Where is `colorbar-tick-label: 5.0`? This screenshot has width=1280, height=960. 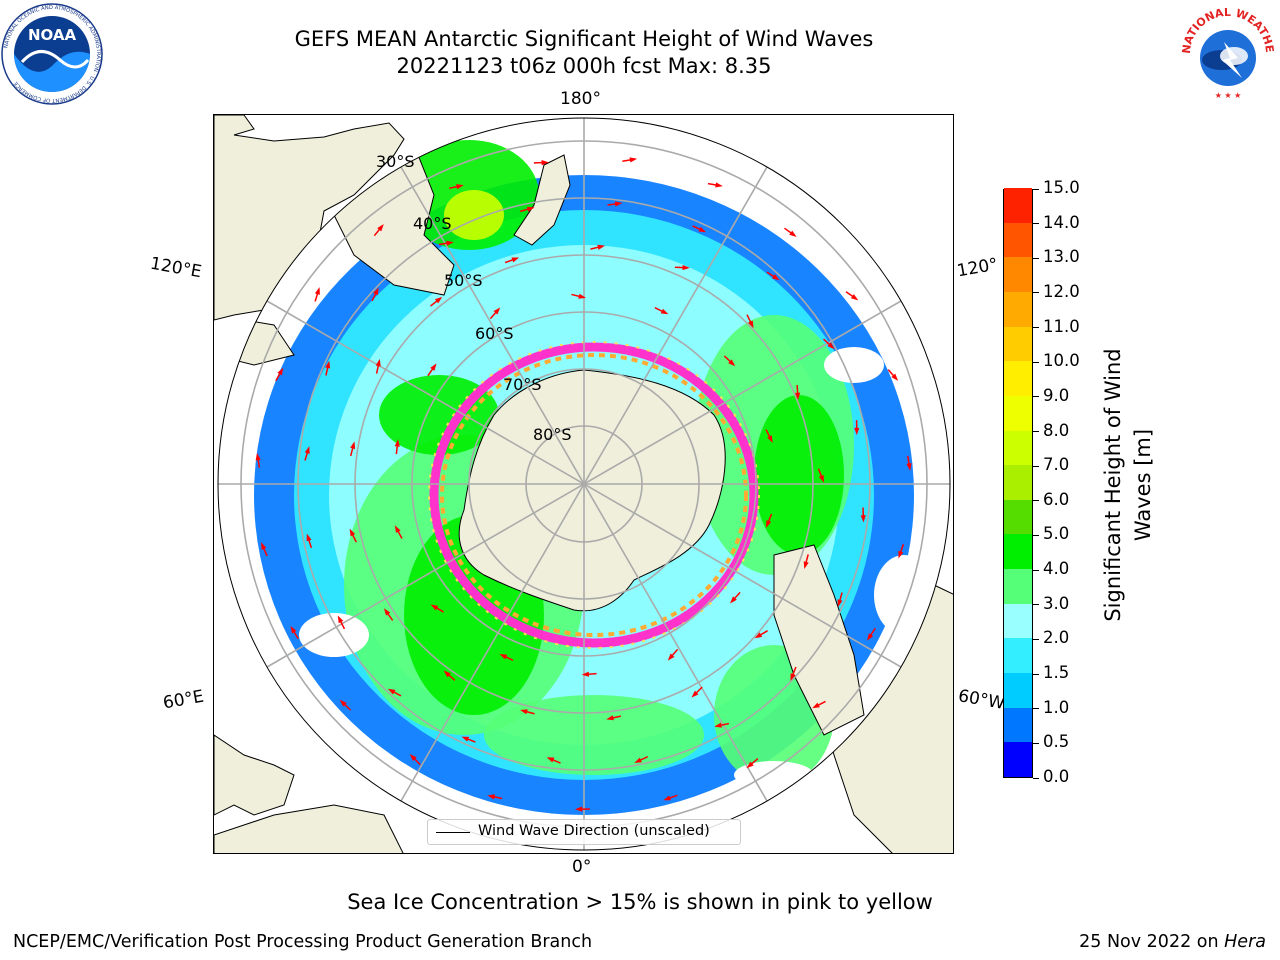
colorbar-tick-label: 5.0 is located at coordinates (1056, 534).